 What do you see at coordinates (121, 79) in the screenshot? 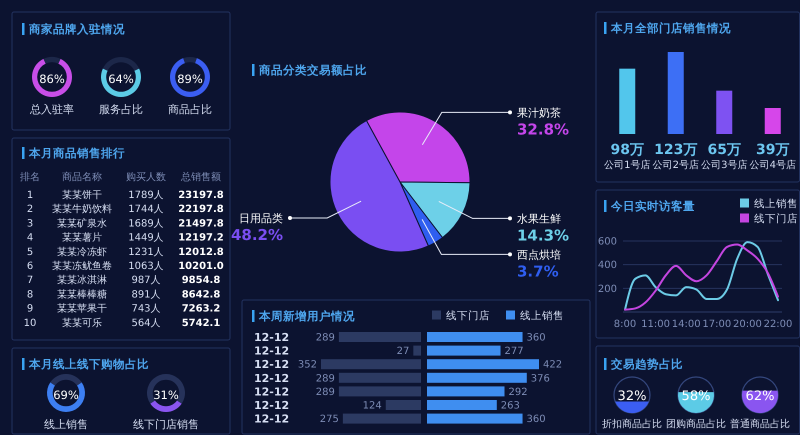
I see `data-label: 64%` at bounding box center [121, 79].